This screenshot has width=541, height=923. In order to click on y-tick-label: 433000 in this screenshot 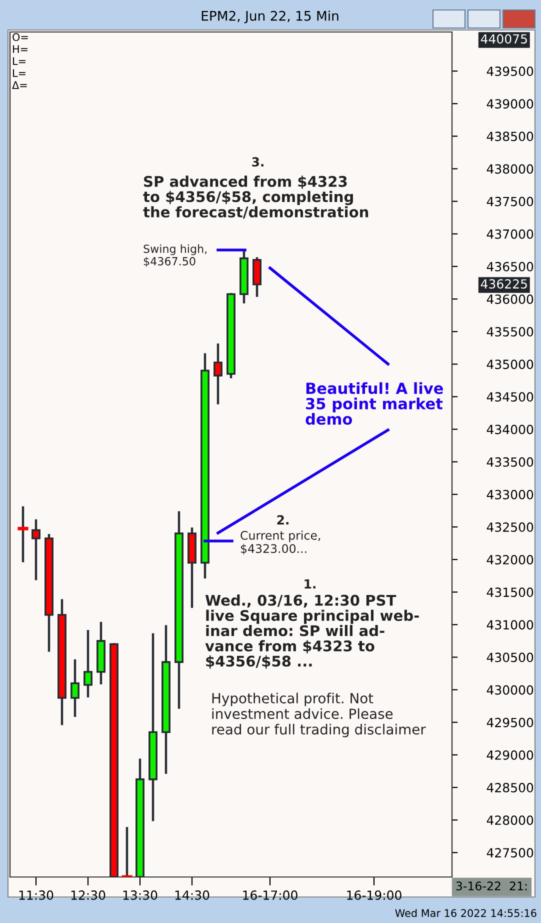, I will do `click(510, 495)`.